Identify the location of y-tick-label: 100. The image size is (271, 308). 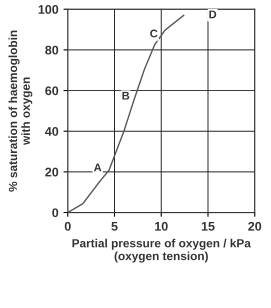
(48, 9).